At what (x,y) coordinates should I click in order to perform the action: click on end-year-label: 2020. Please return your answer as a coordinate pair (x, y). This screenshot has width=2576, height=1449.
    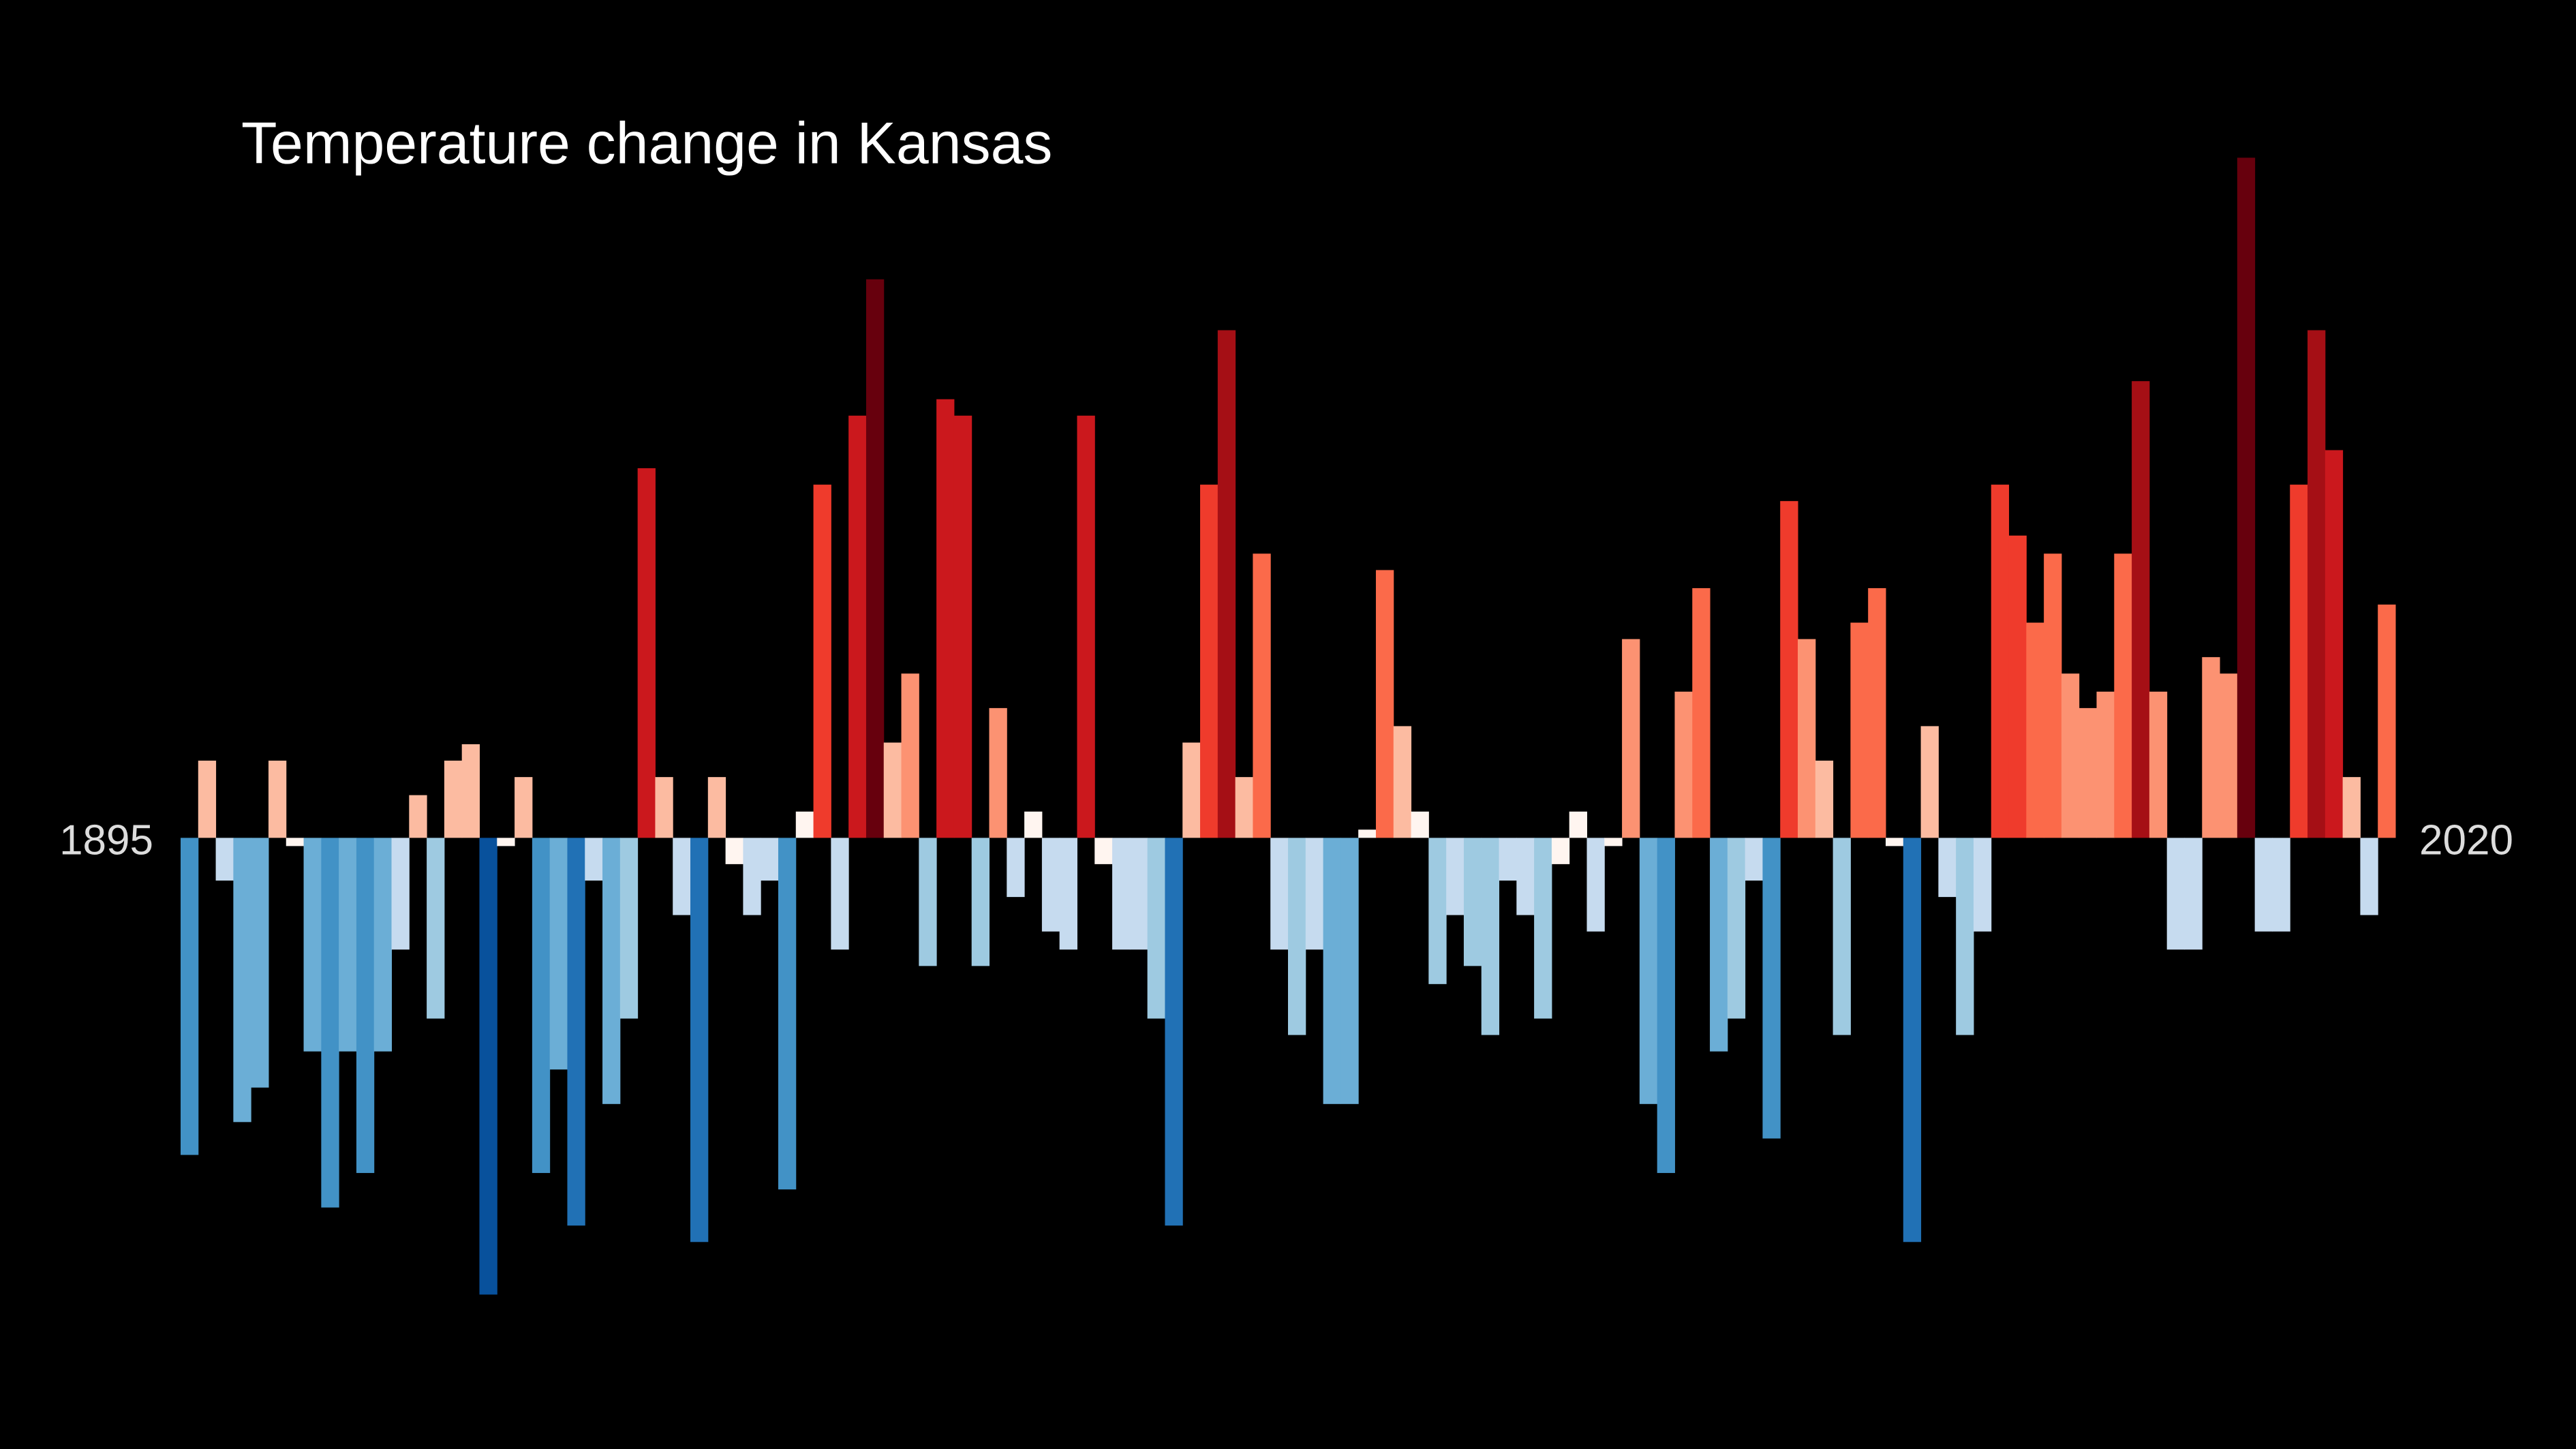
    Looking at the image, I should click on (2466, 840).